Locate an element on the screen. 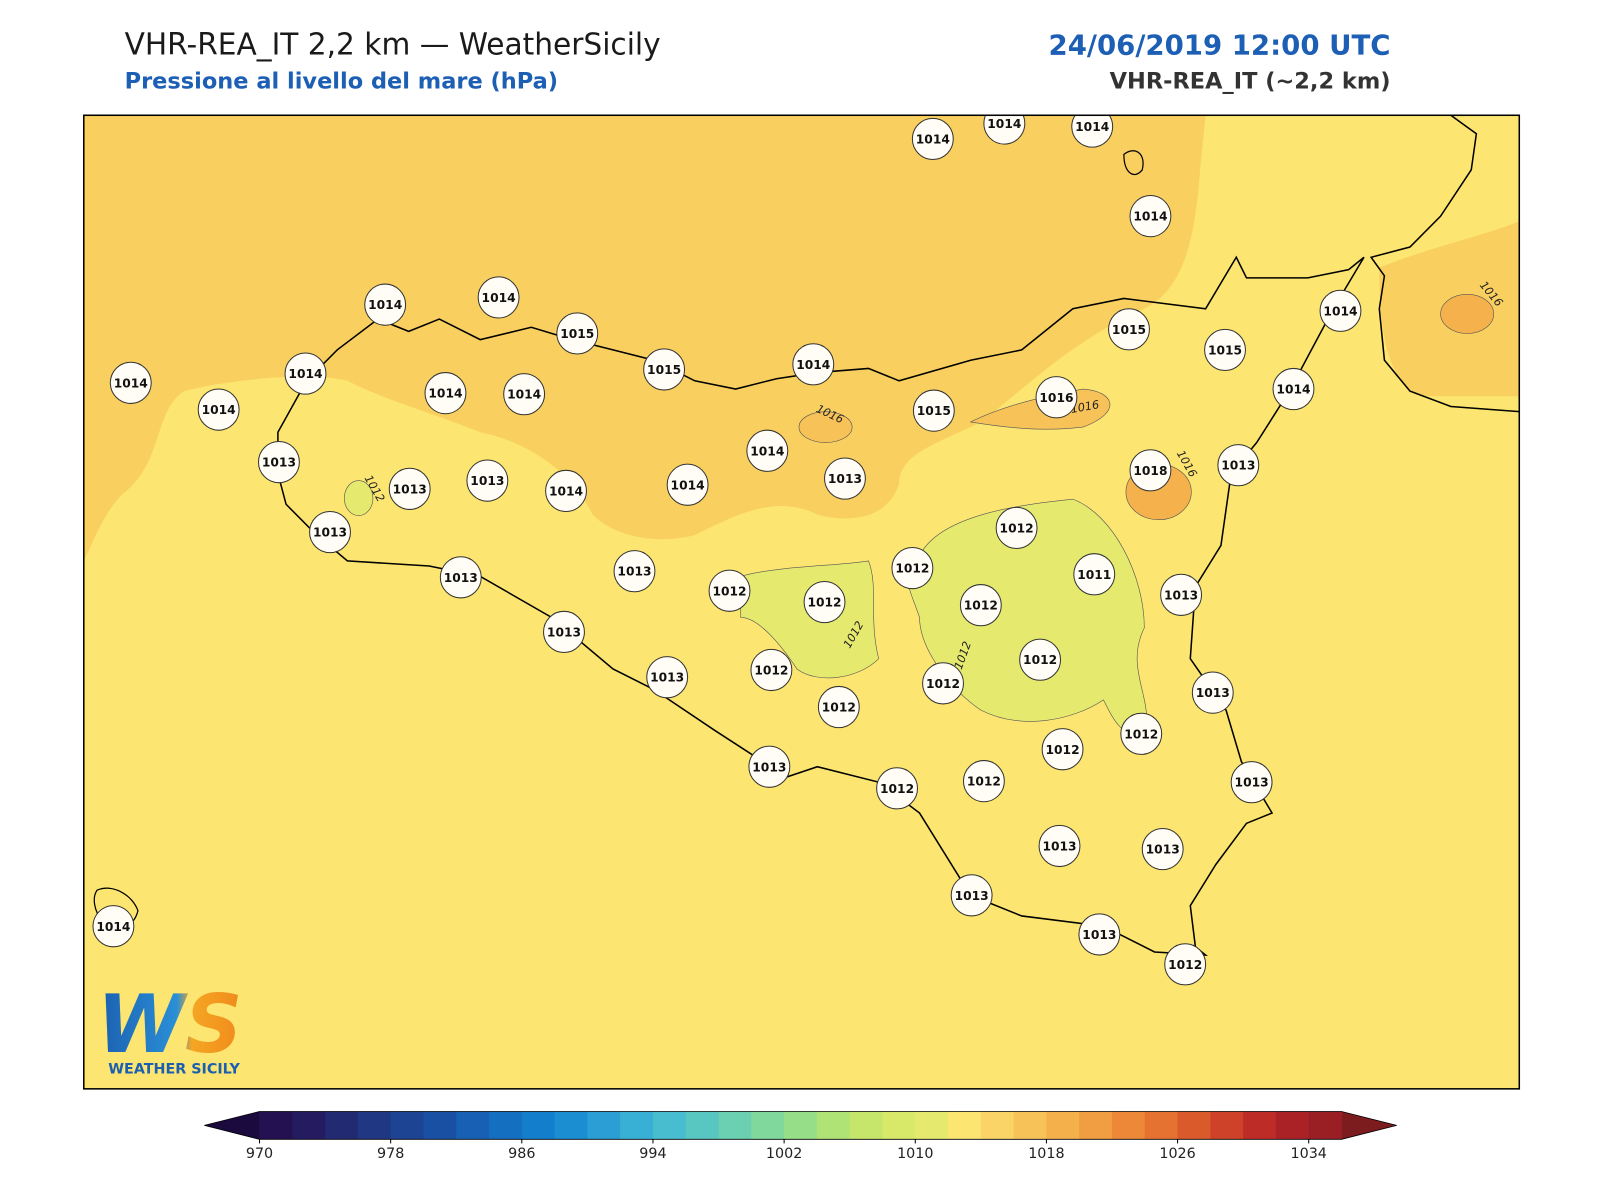  colorbar: 970 978 986 994 1002 1010 1018 1026 1034 is located at coordinates (800, 1136).